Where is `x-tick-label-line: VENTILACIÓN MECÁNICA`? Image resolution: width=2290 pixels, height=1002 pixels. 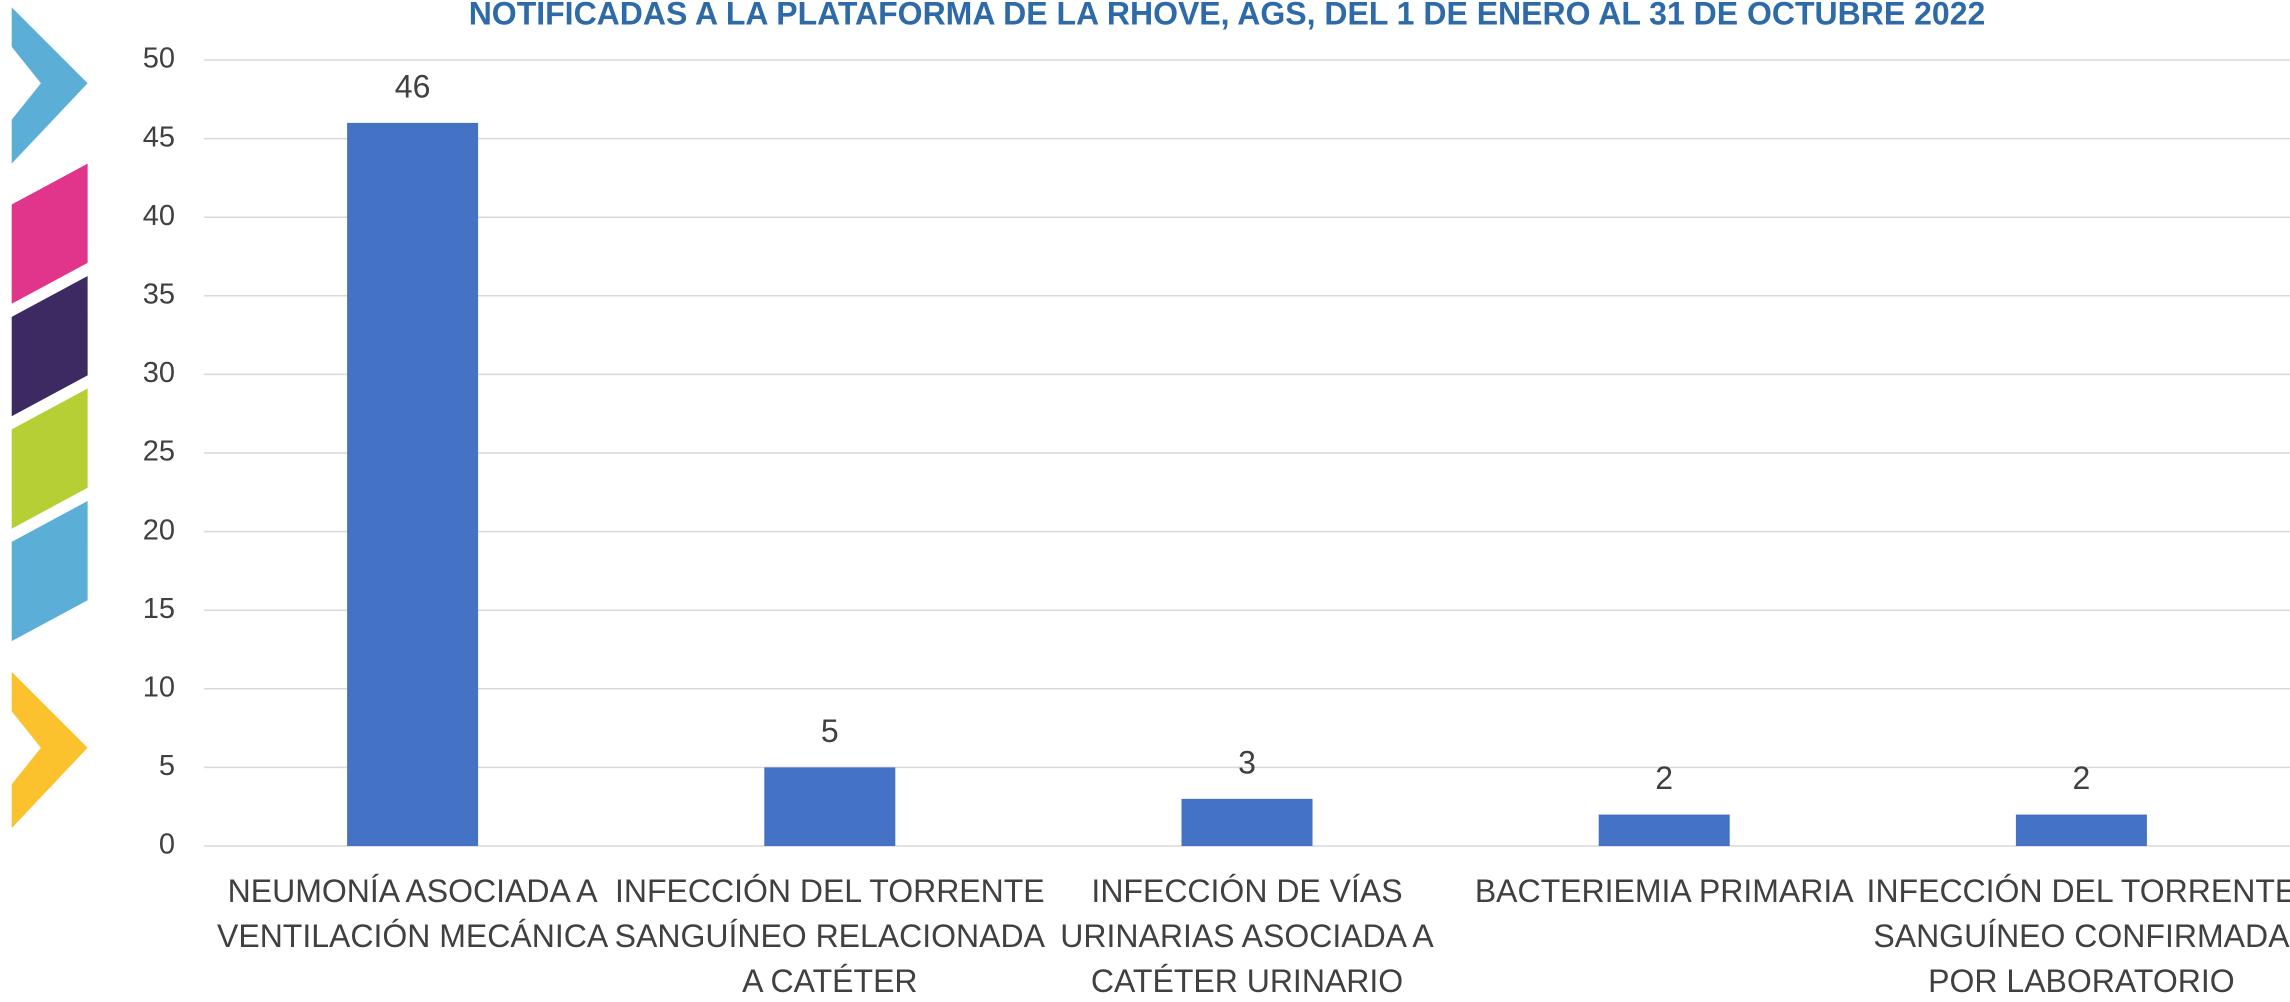 x-tick-label-line: VENTILACIÓN MECÁNICA is located at coordinates (413, 936).